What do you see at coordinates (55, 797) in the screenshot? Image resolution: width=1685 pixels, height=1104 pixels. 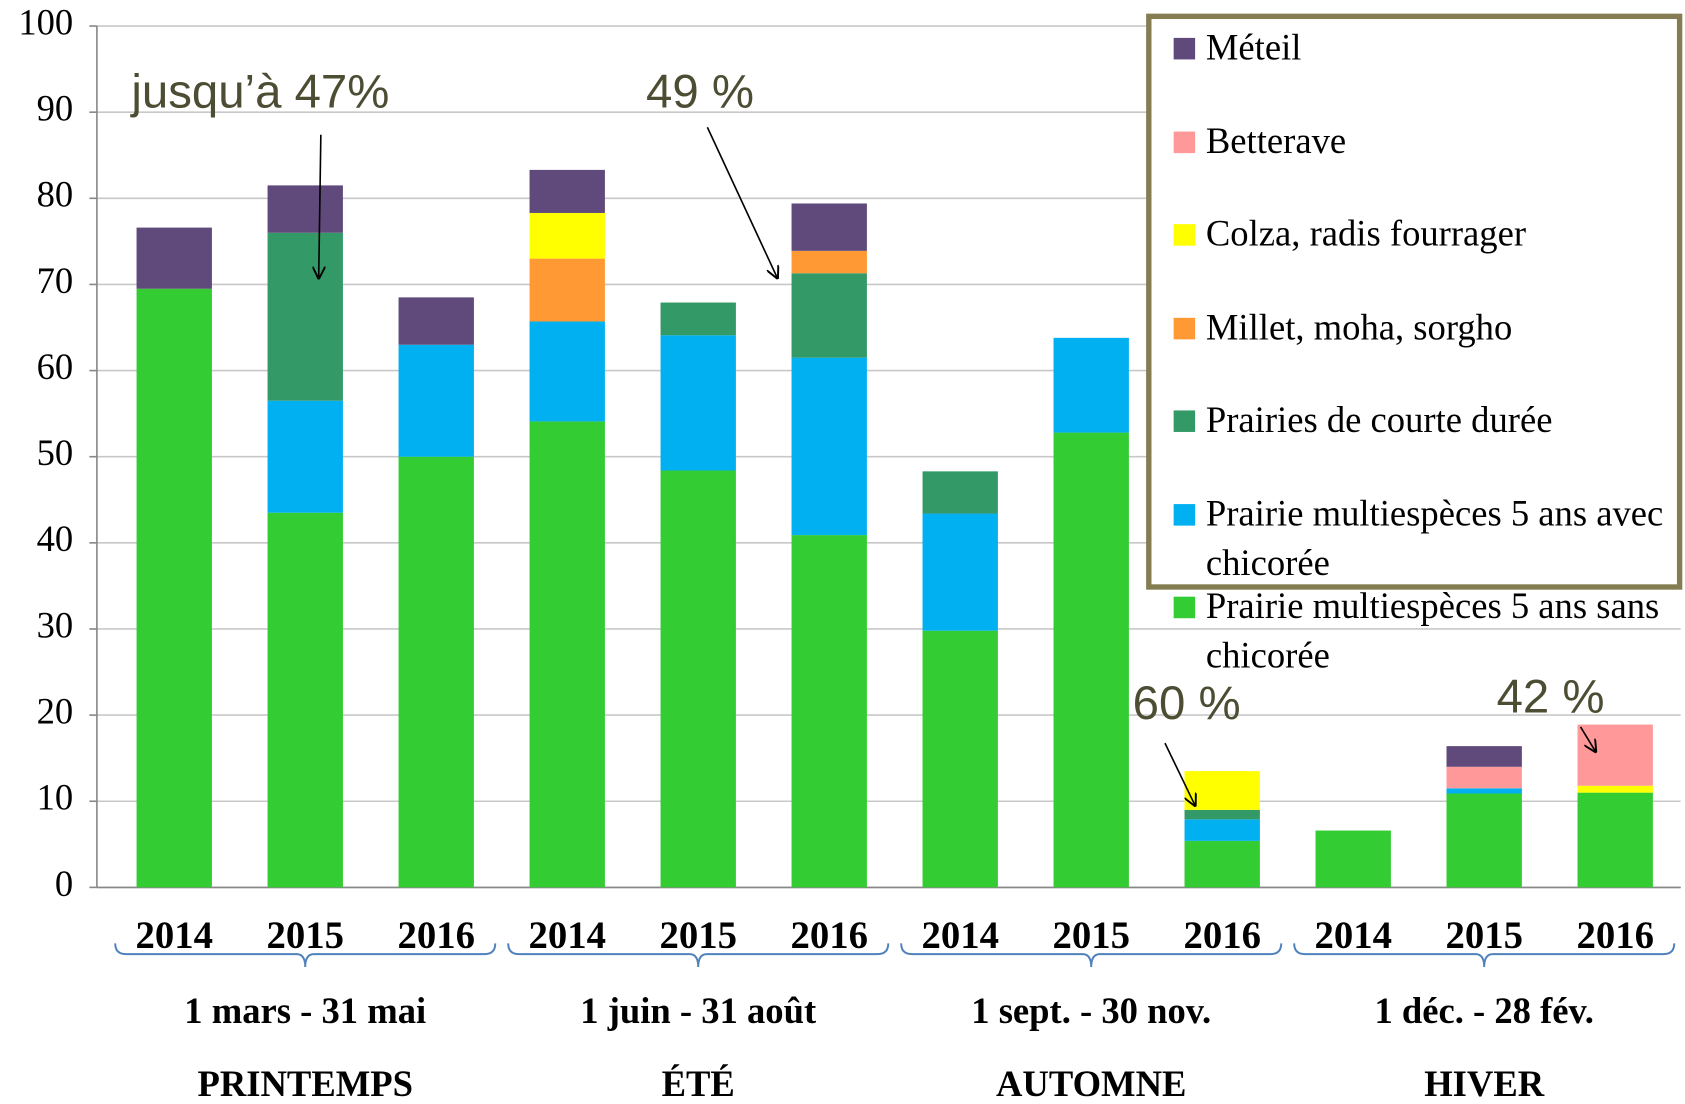 I see `y-tick-label: 10` at bounding box center [55, 797].